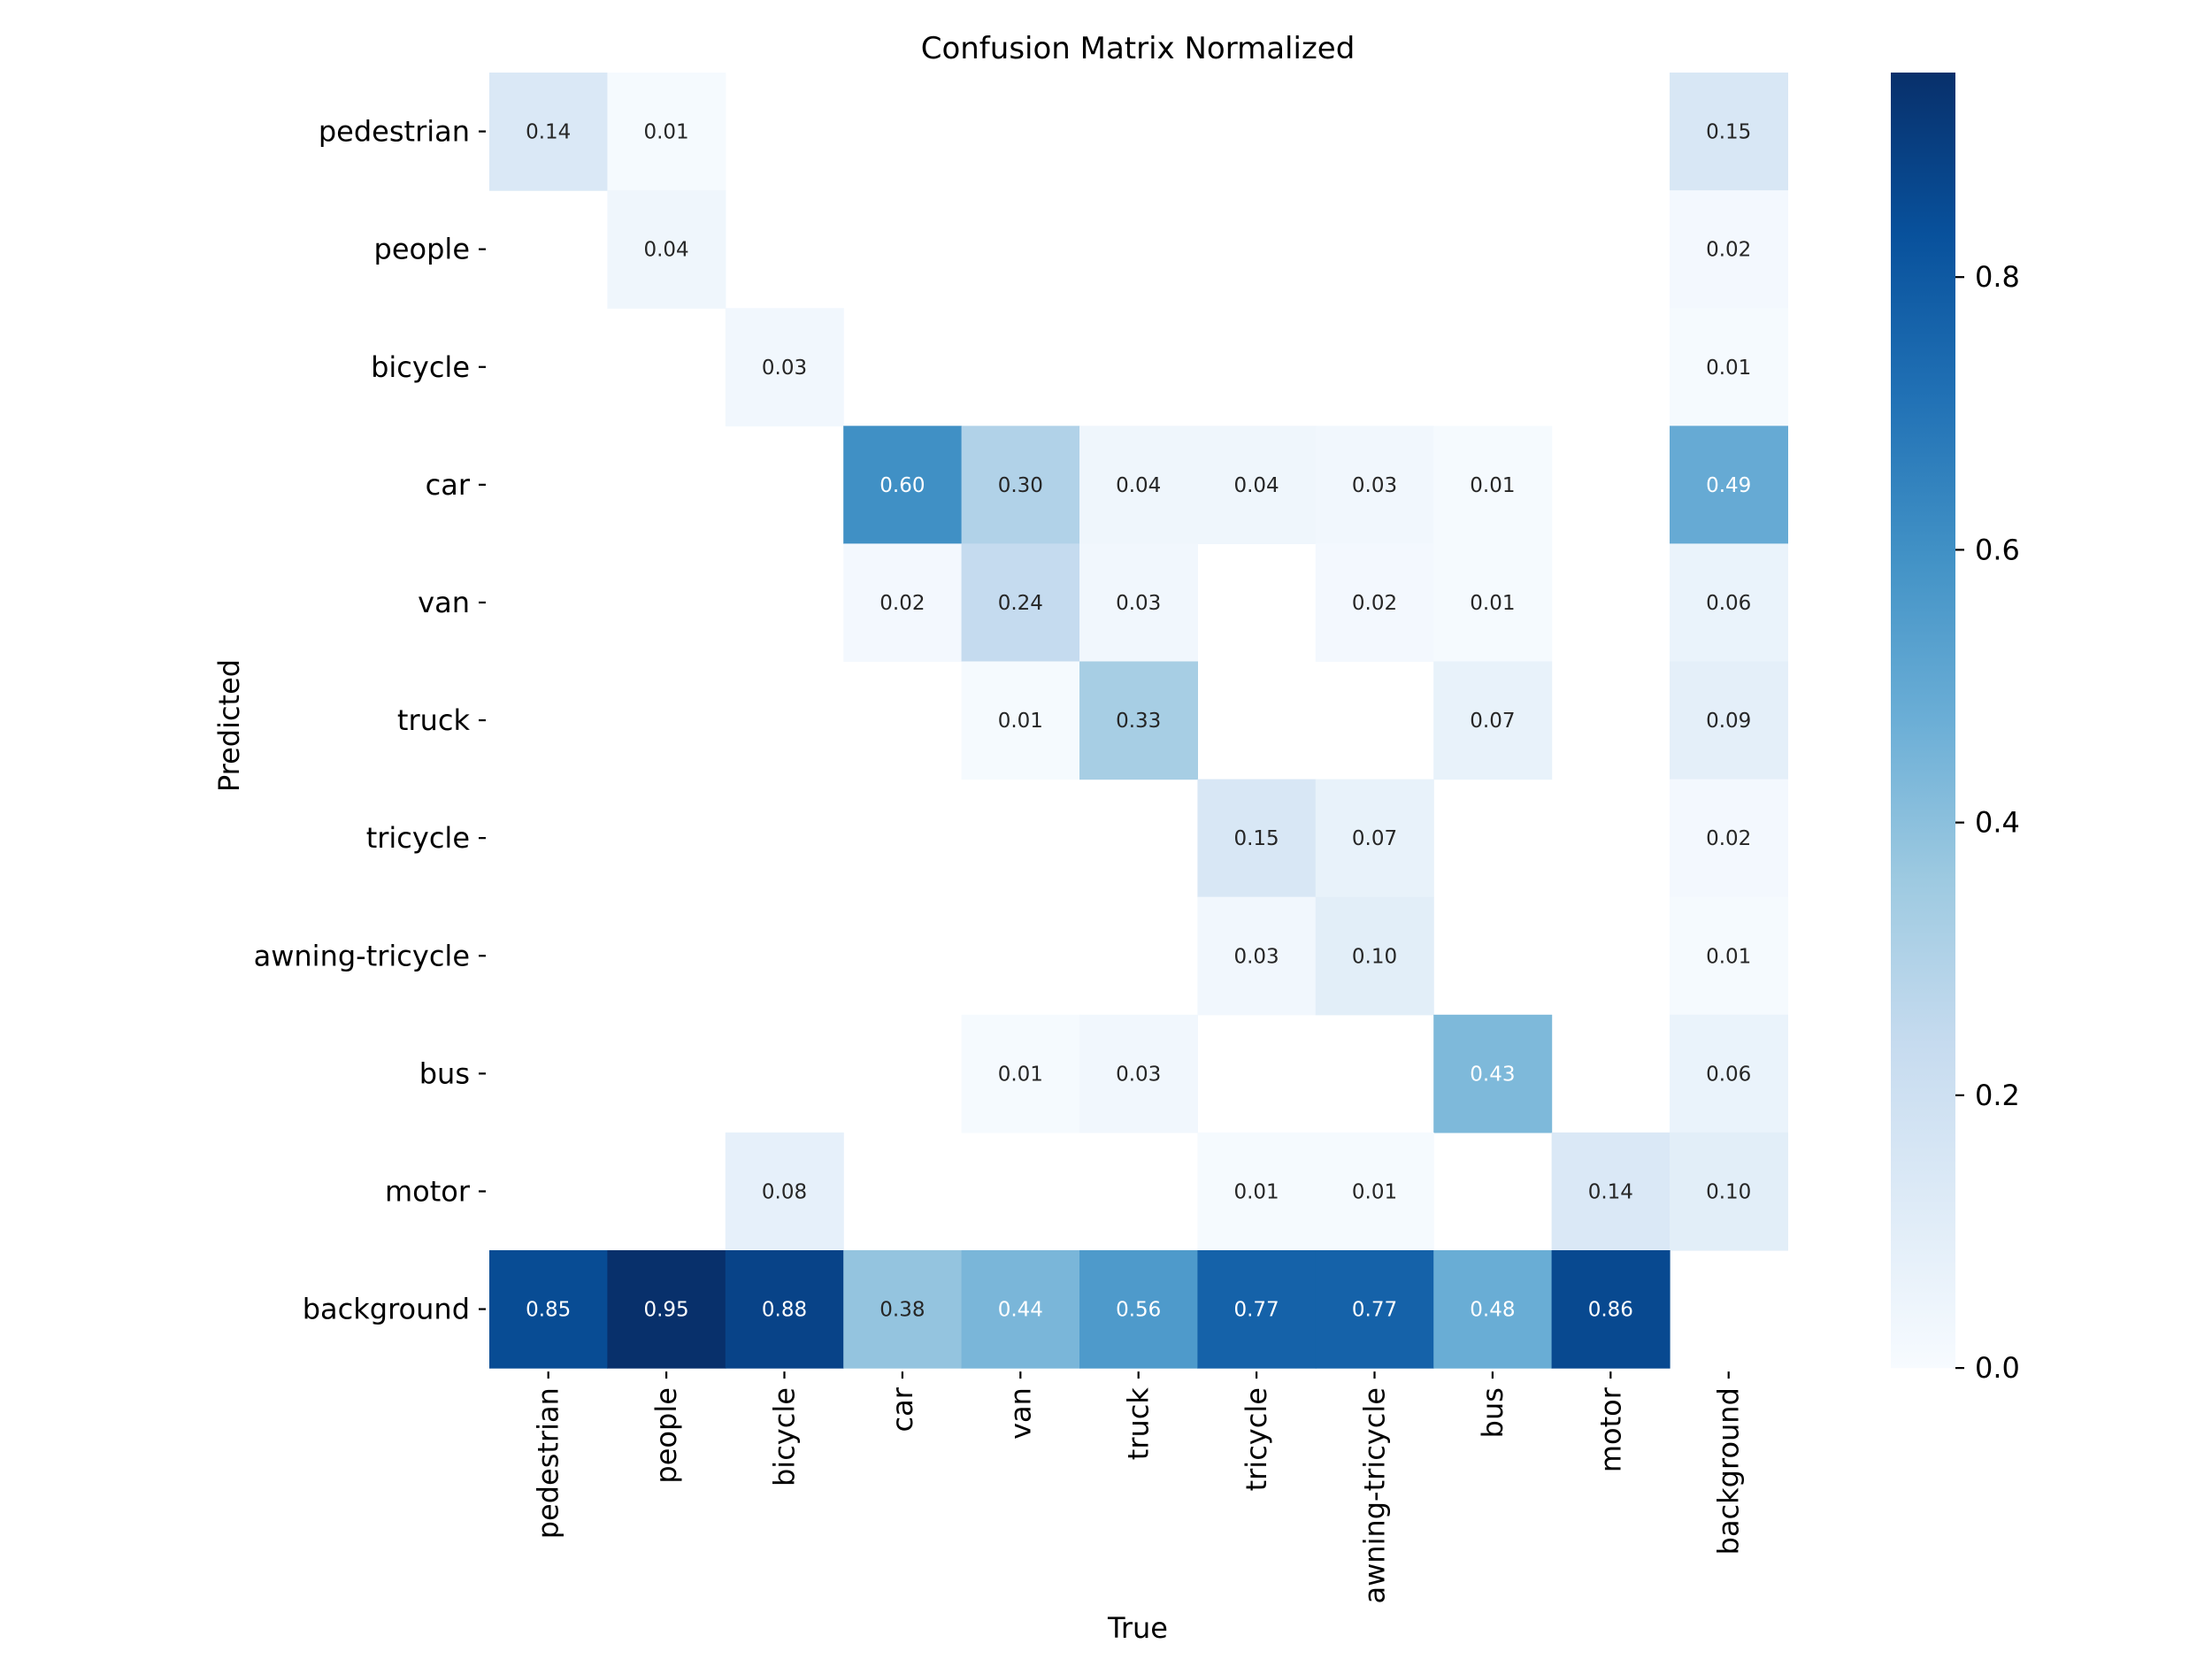 This screenshot has width=2212, height=1659. I want to click on x-tick-label: motor, so click(1611, 1429).